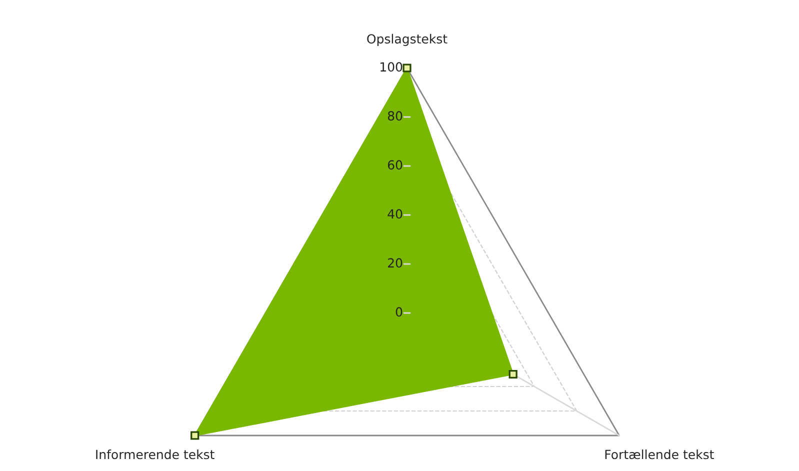 This screenshot has width=799, height=471. Describe the element at coordinates (407, 40) in the screenshot. I see `spoke-label: Opslagstekst` at that location.